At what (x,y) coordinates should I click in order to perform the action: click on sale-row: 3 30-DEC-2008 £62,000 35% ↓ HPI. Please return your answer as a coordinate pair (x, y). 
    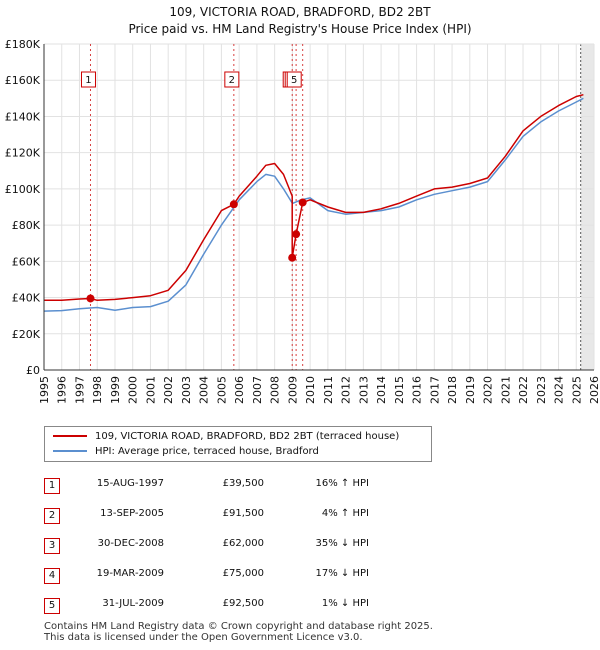
    Looking at the image, I should click on (244, 545).